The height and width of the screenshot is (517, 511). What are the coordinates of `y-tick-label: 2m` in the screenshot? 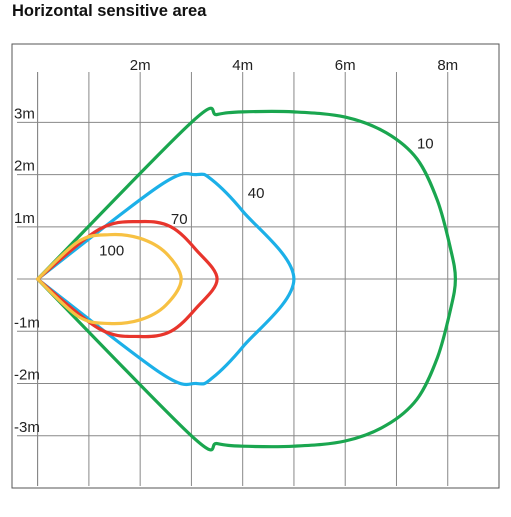 It's located at (24, 166).